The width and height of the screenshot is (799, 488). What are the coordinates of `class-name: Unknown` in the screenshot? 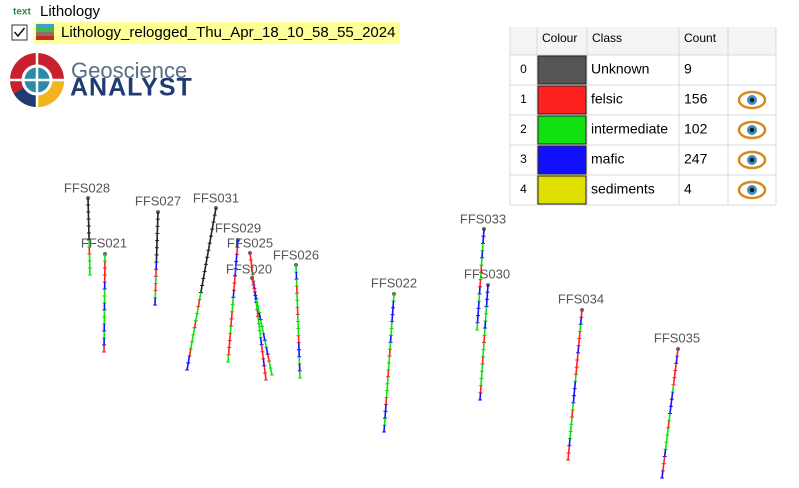 It's located at (620, 69).